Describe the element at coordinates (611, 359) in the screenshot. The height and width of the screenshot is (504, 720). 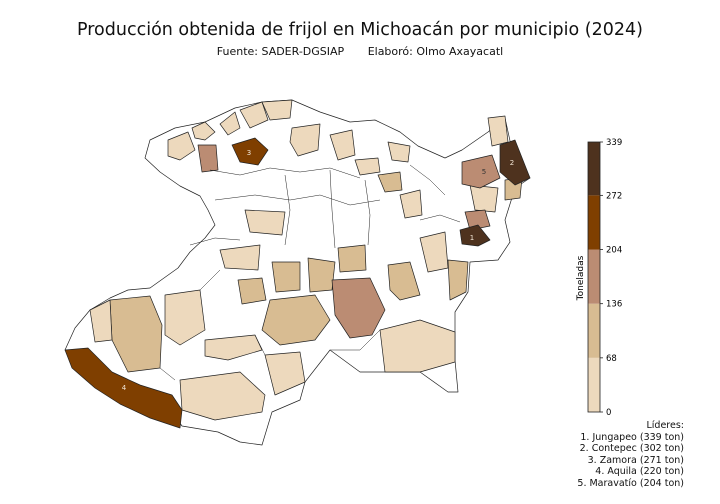
I see `colorbar-tick-label: 68` at that location.